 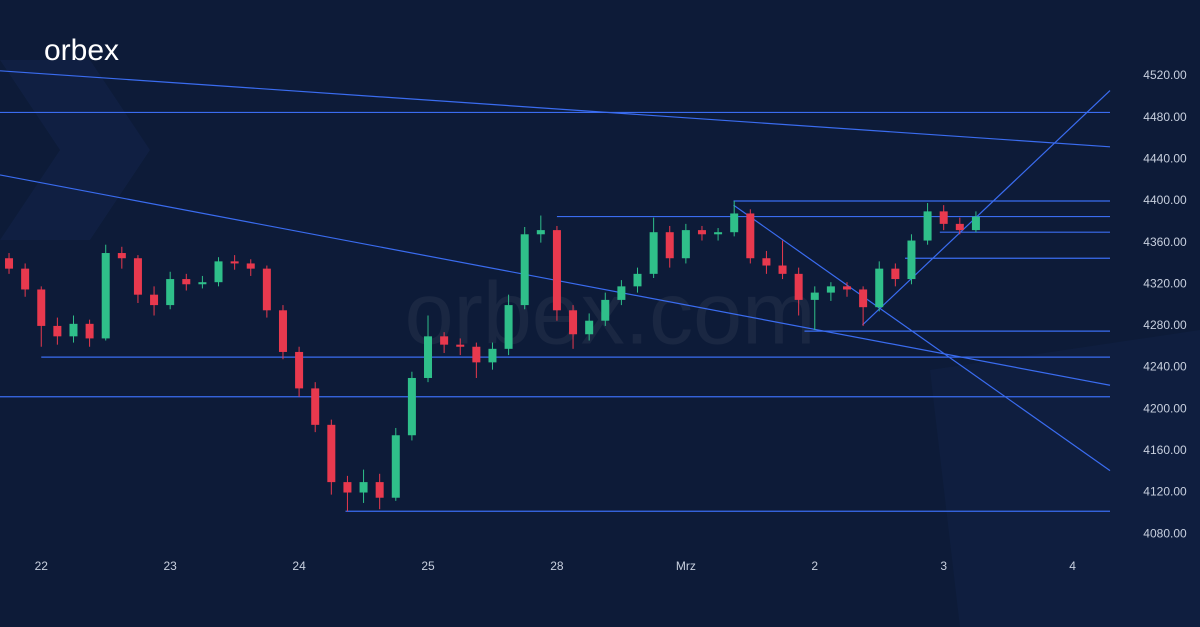 I want to click on y-tick-label: 4120.00, so click(x=1165, y=492).